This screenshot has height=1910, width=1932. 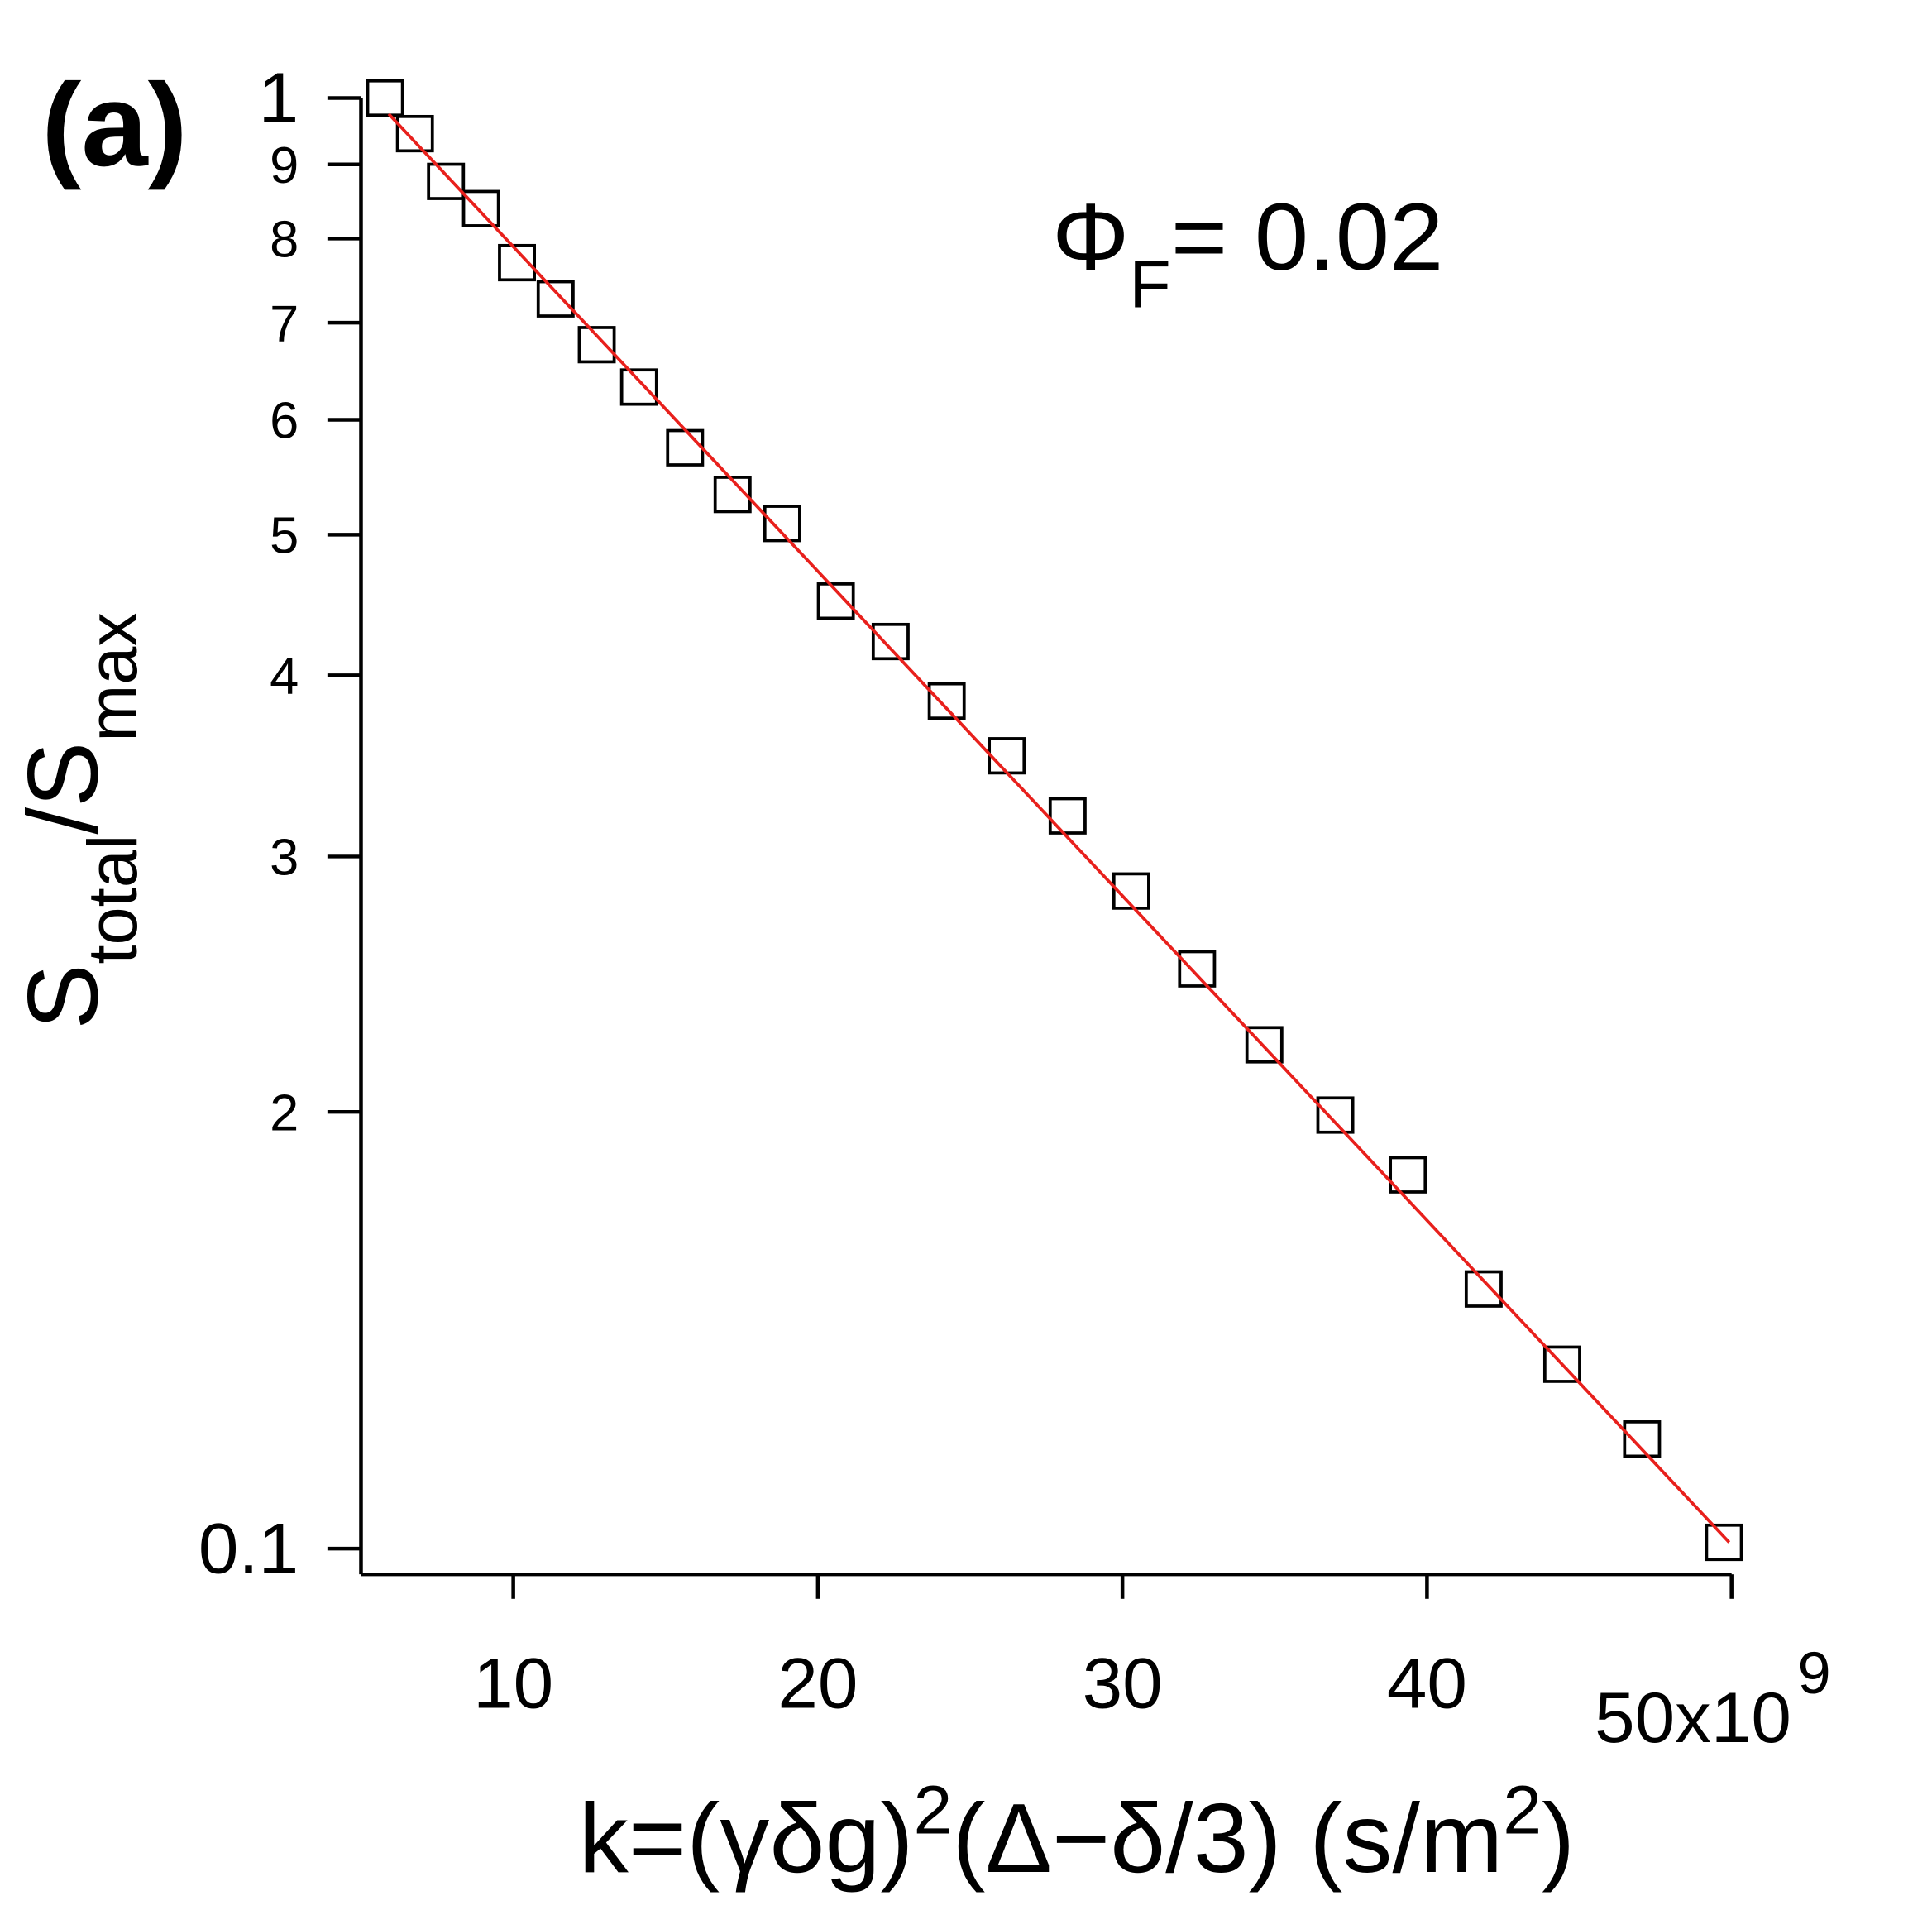 What do you see at coordinates (284, 536) in the screenshot?
I see `y-tick-label: 5` at bounding box center [284, 536].